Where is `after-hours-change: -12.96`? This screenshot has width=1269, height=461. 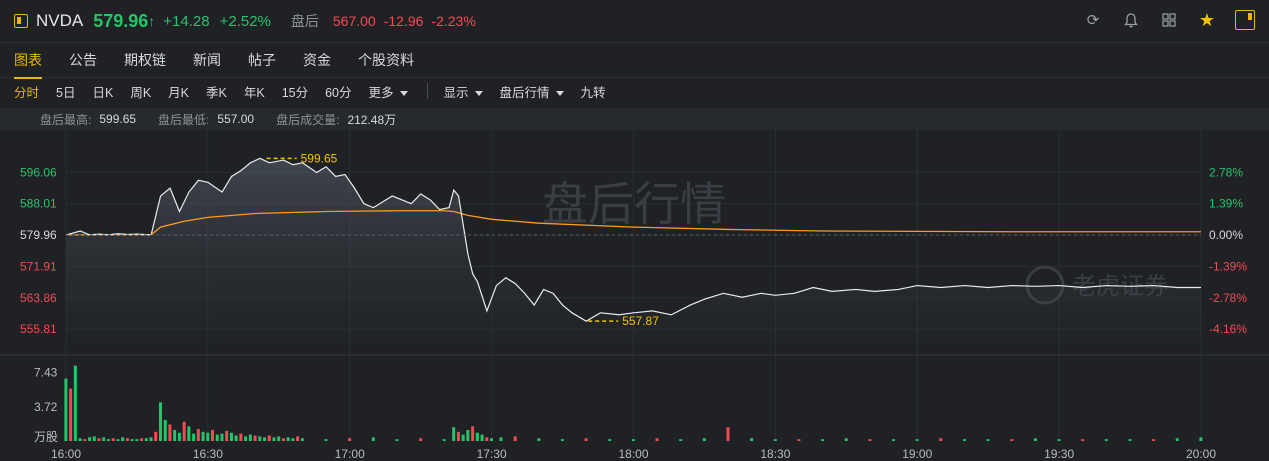 after-hours-change: -12.96 is located at coordinates (403, 21).